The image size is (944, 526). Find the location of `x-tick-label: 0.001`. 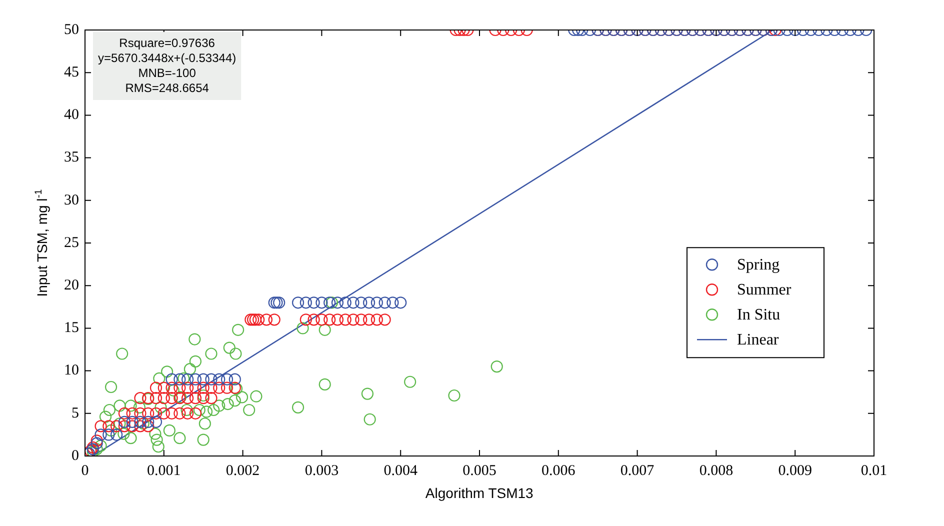

x-tick-label: 0.001 is located at coordinates (164, 470).